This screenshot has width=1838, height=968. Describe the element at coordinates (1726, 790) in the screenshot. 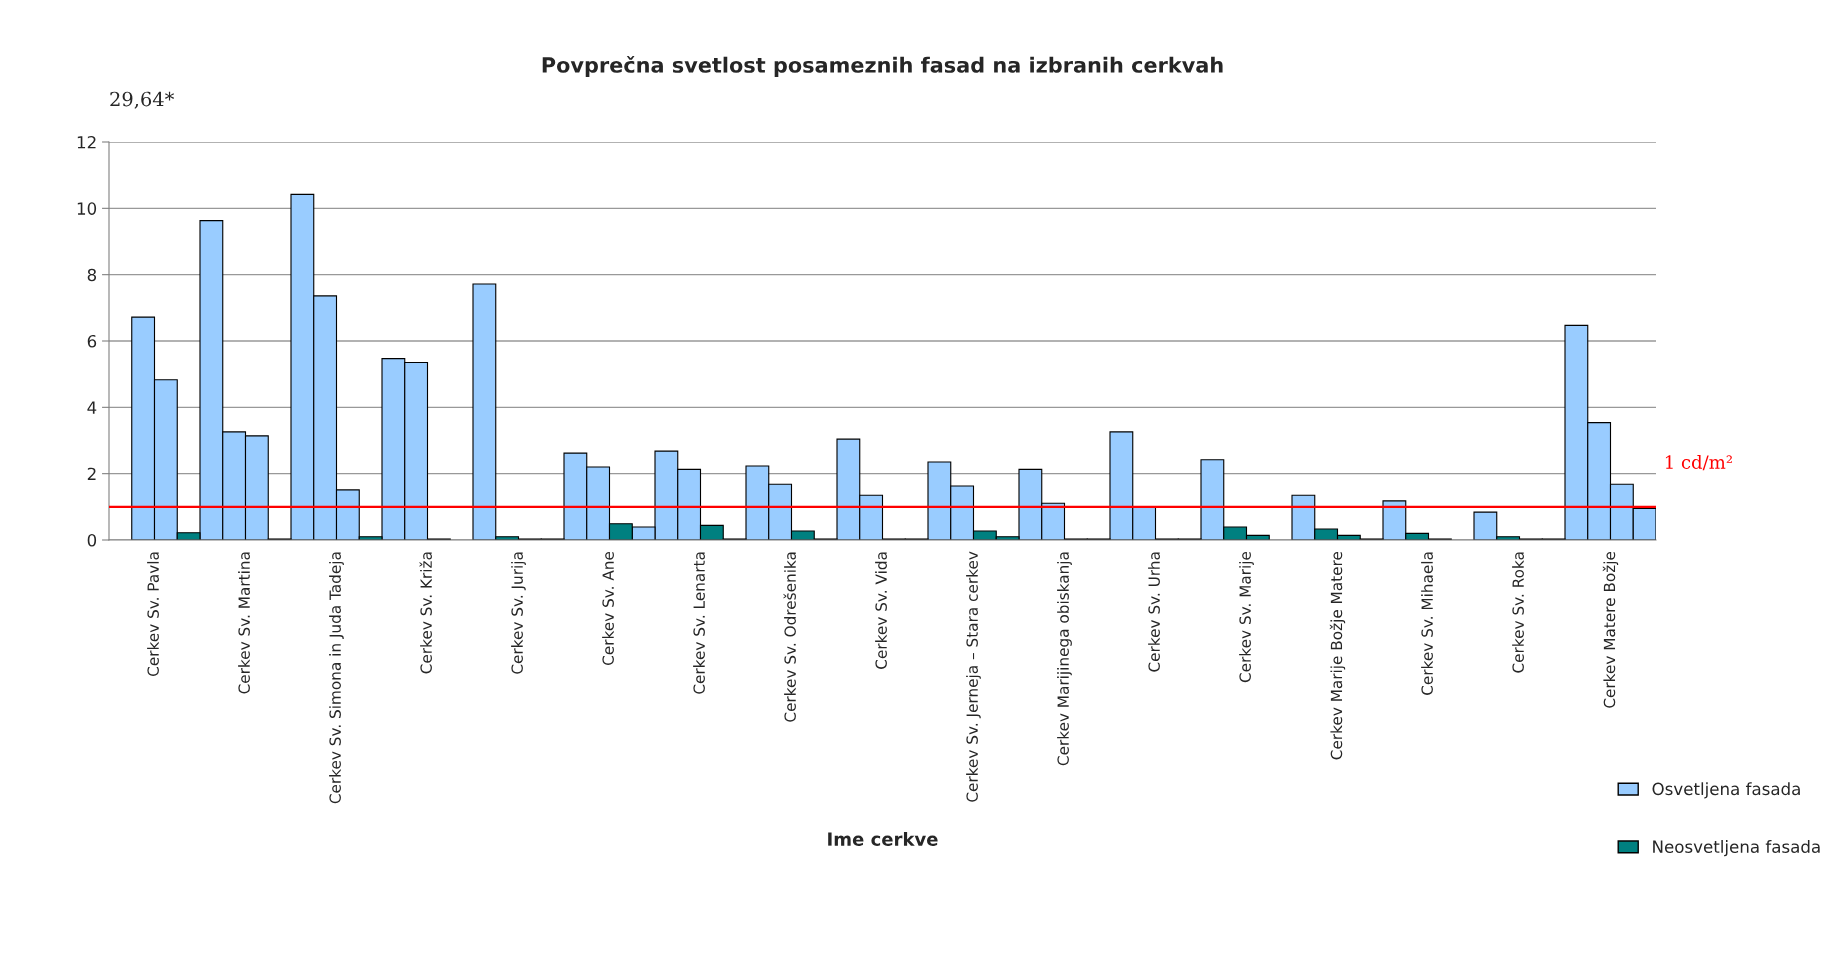

I see `legend-label: Osvetljena fasada` at that location.